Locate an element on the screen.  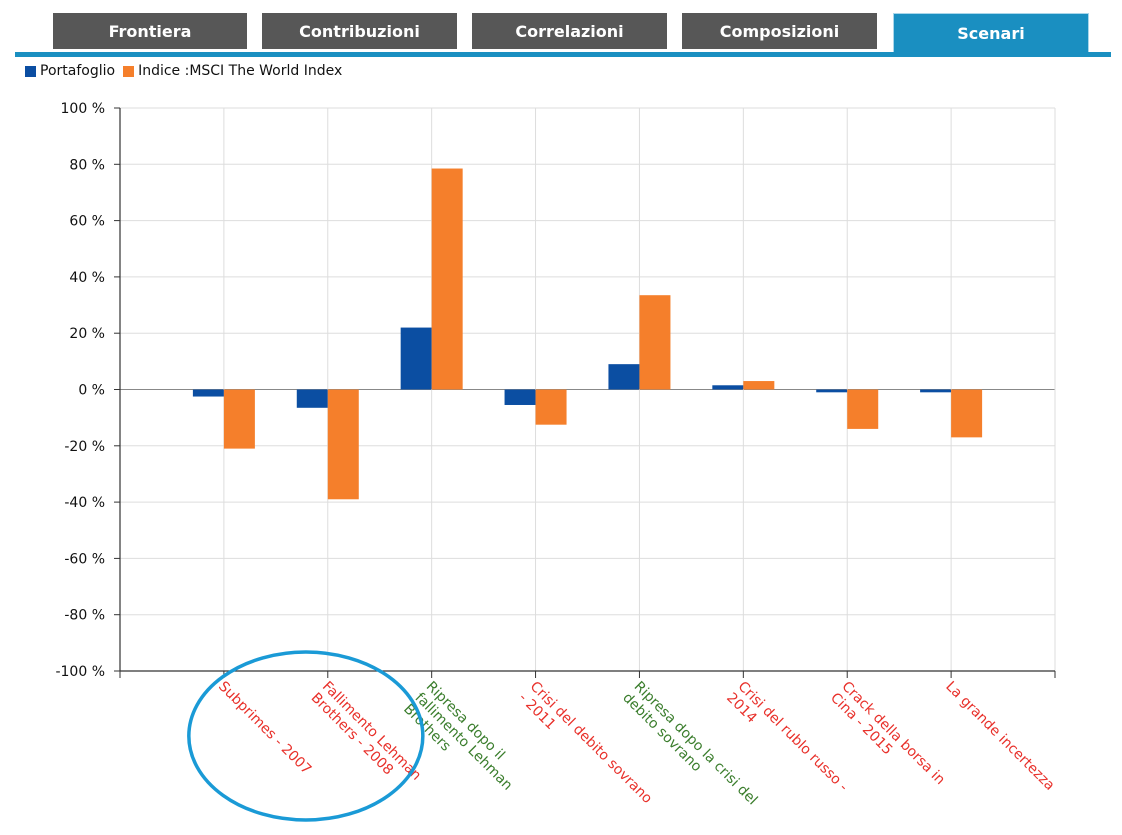
legend-swatch-portafoglio is located at coordinates (30, 71).